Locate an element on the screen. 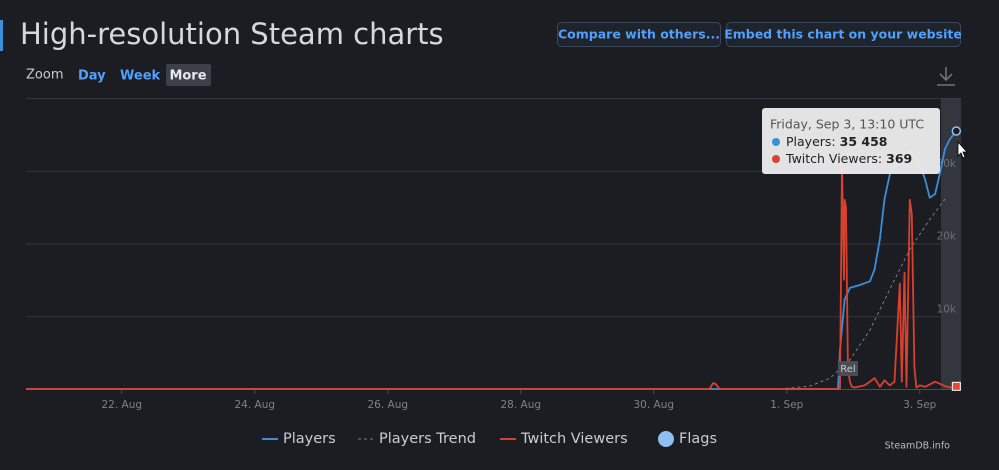 This screenshot has height=470, width=999. legend-label: Twitch Viewers is located at coordinates (574, 439).